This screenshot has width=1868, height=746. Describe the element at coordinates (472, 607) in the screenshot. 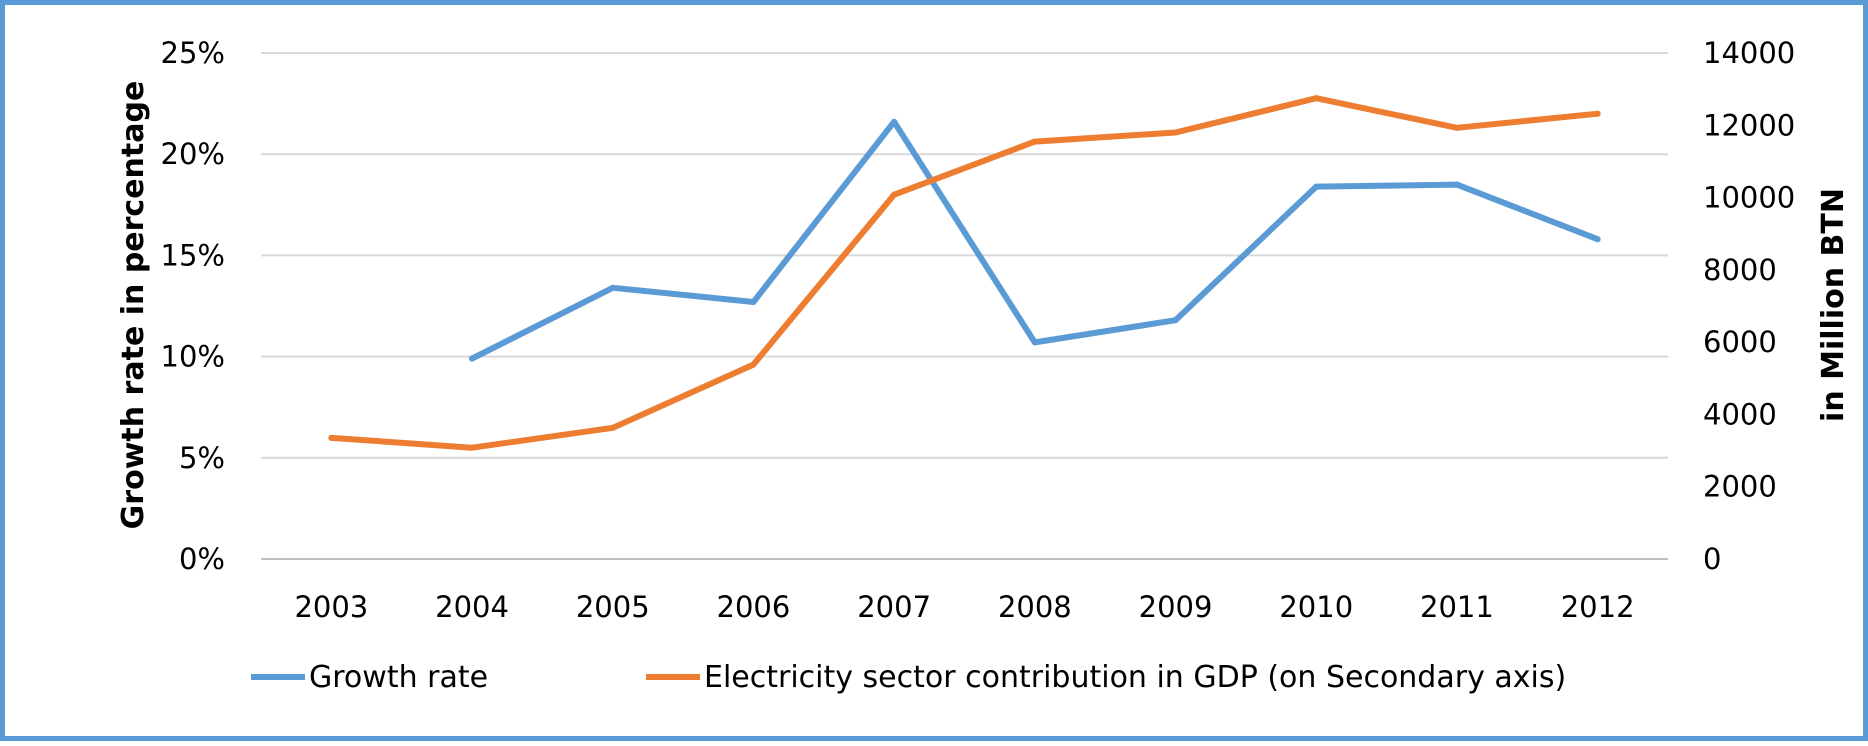

I see `x-tick-label: 2004` at that location.